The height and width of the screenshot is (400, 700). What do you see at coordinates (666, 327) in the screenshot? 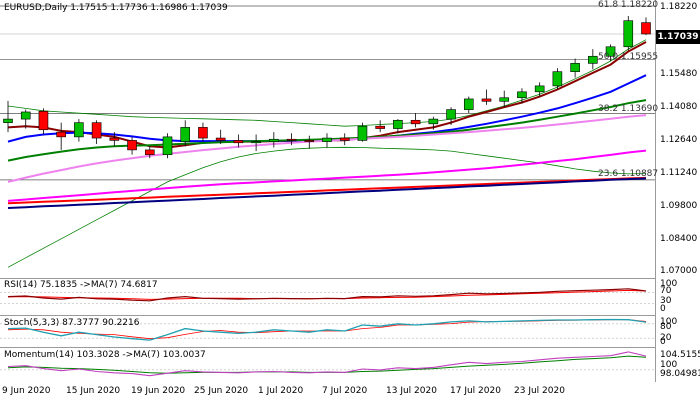
I see `stoch-axis-label: 80` at bounding box center [666, 327].